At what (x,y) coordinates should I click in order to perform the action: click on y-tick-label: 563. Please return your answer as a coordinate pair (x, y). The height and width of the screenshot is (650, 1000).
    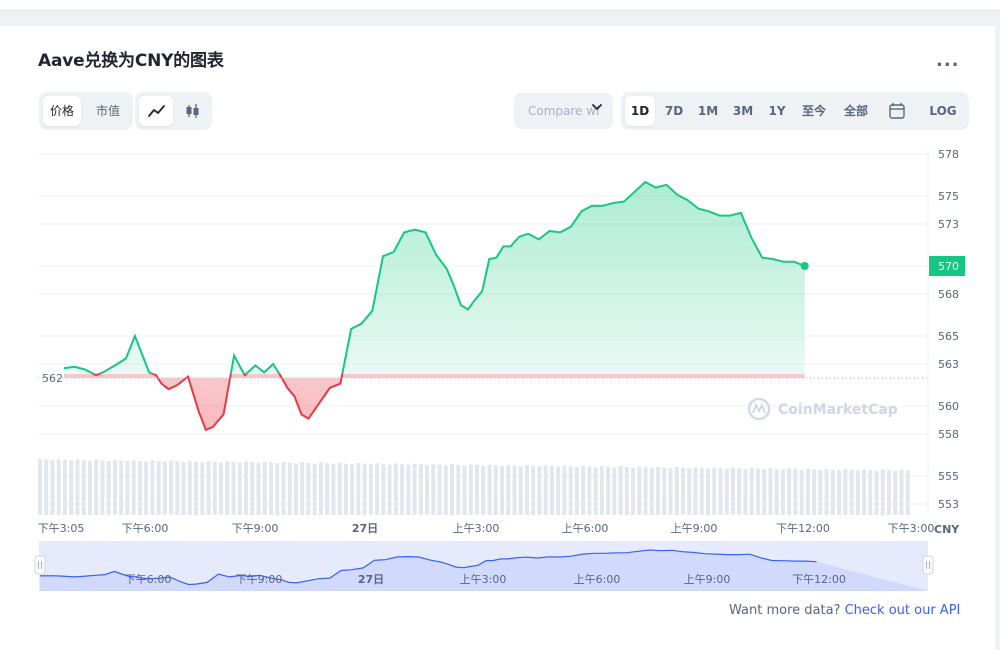
    Looking at the image, I should click on (948, 364).